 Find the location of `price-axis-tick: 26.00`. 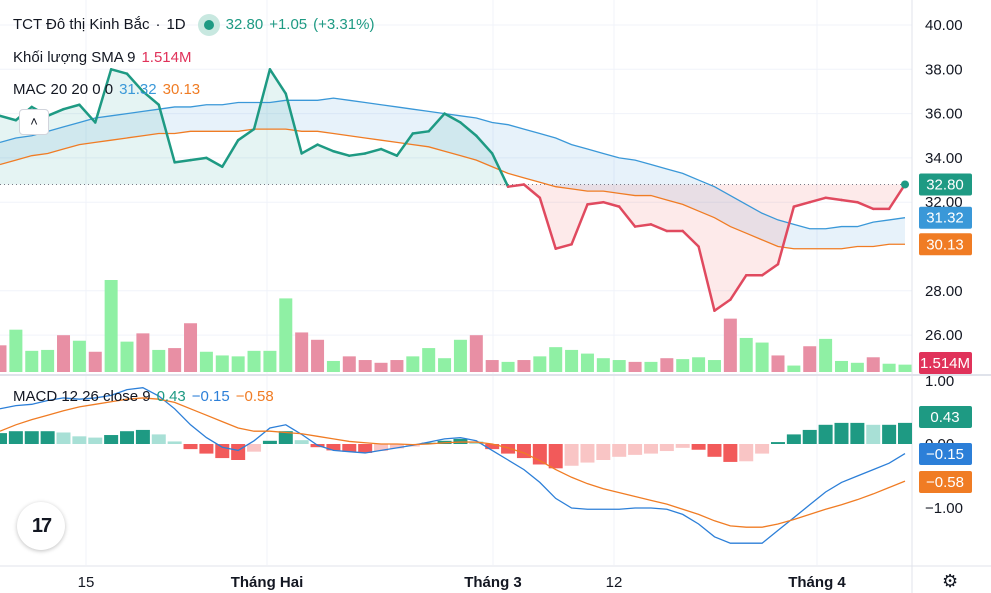

price-axis-tick: 26.00 is located at coordinates (944, 335).